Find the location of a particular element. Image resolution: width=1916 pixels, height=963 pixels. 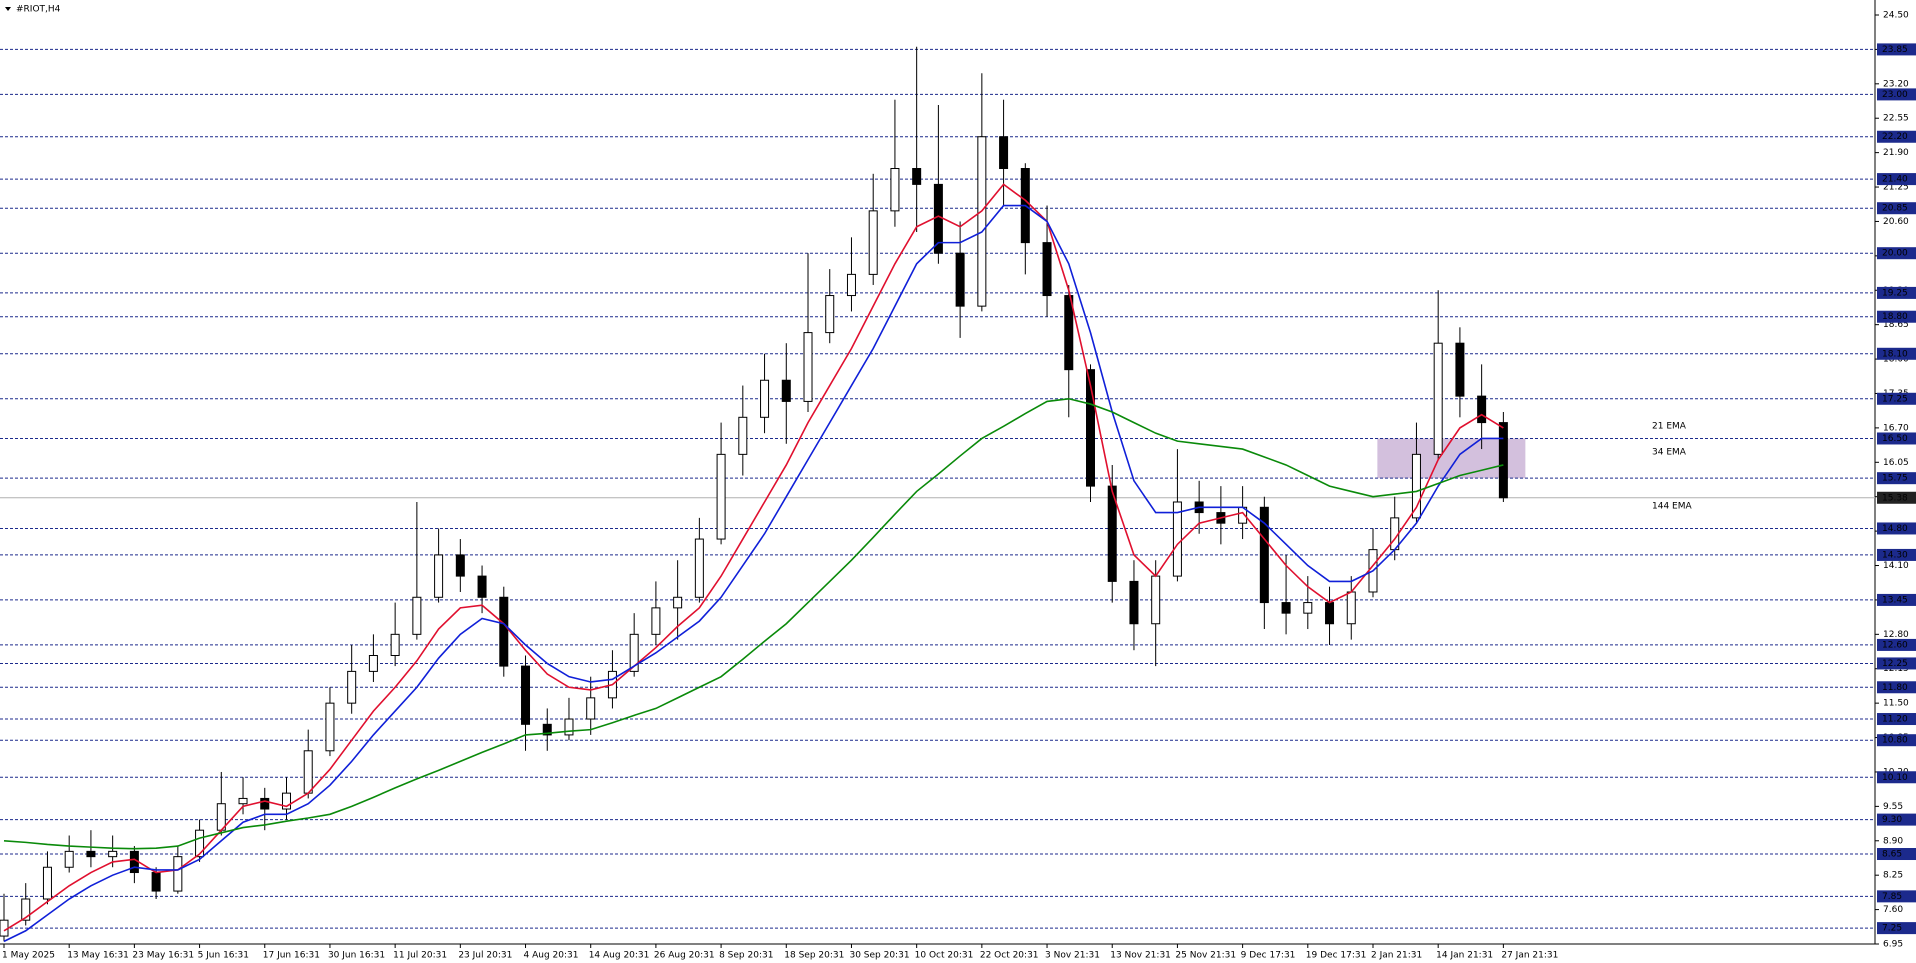

x-tick-label: 13 May 16:31 is located at coordinates (98, 956).